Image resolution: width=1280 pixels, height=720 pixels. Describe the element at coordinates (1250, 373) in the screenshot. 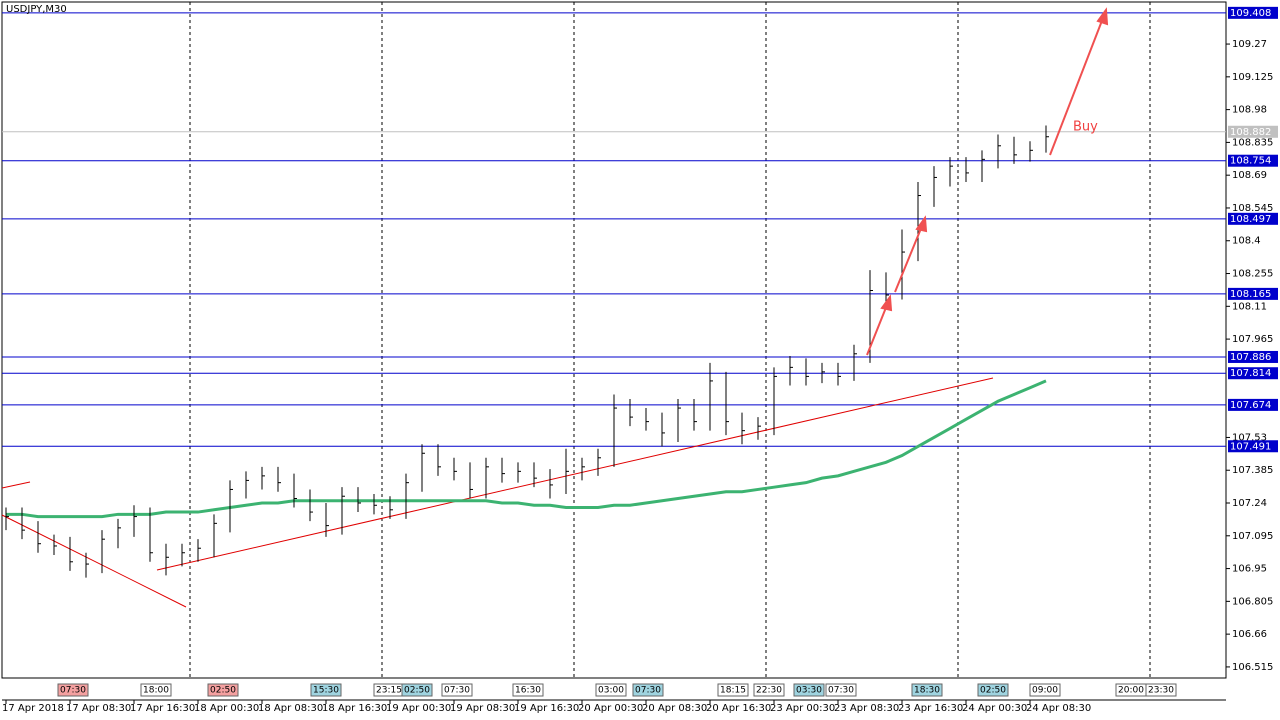

I see `level-line-label: 107.814` at that location.